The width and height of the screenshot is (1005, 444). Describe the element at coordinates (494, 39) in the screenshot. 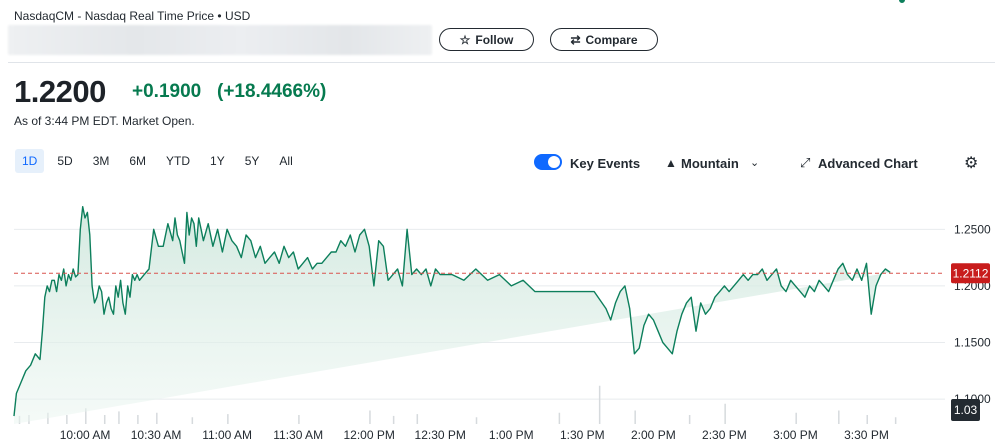

I see `follow-label: Follow` at that location.